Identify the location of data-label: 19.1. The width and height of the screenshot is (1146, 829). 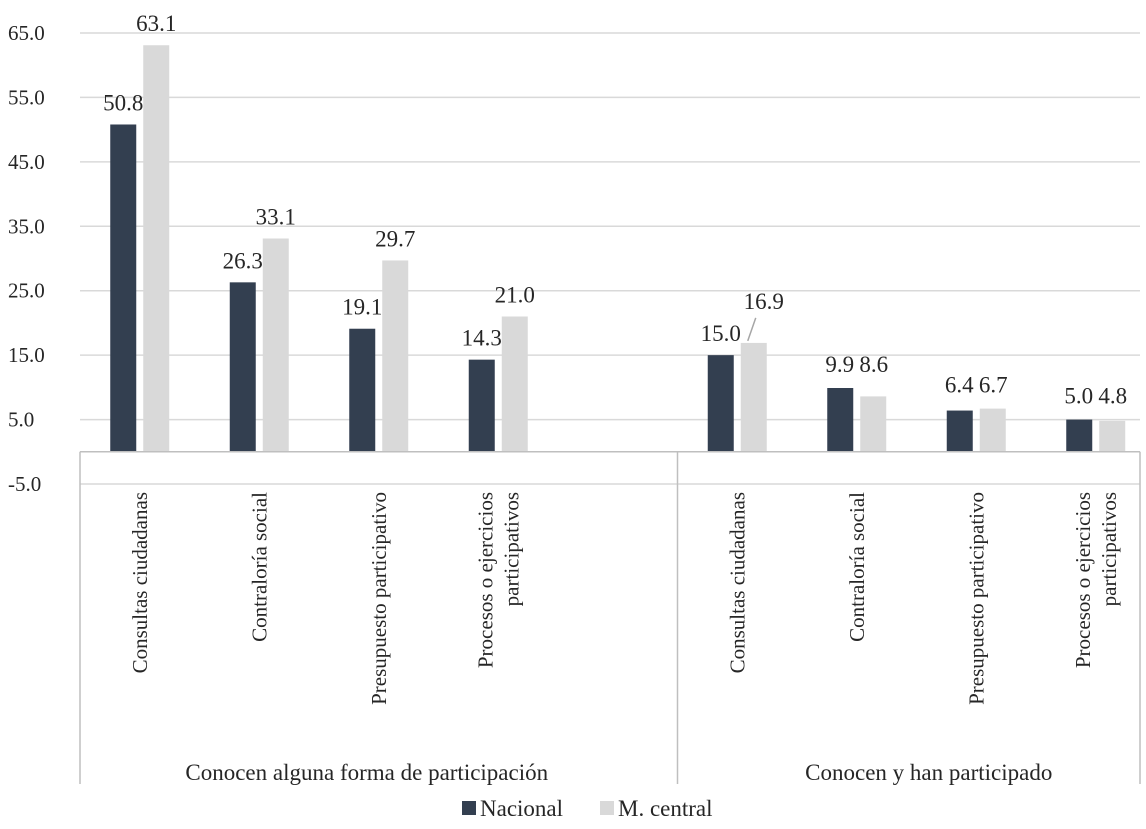
(362, 307).